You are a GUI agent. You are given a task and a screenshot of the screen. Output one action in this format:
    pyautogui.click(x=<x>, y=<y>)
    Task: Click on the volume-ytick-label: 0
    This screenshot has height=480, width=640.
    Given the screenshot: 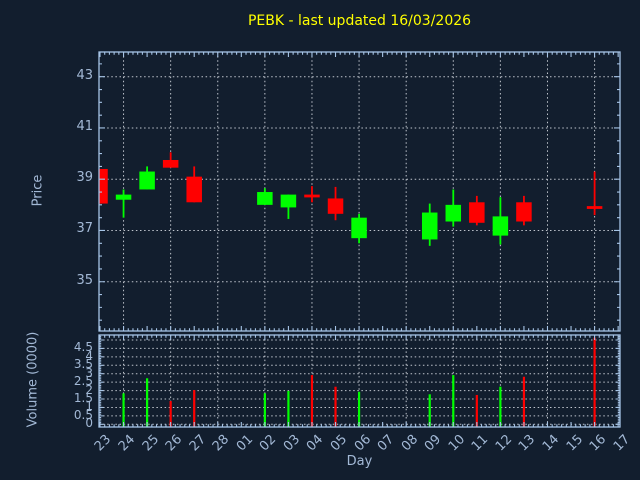 What is the action you would take?
    pyautogui.click(x=89, y=423)
    